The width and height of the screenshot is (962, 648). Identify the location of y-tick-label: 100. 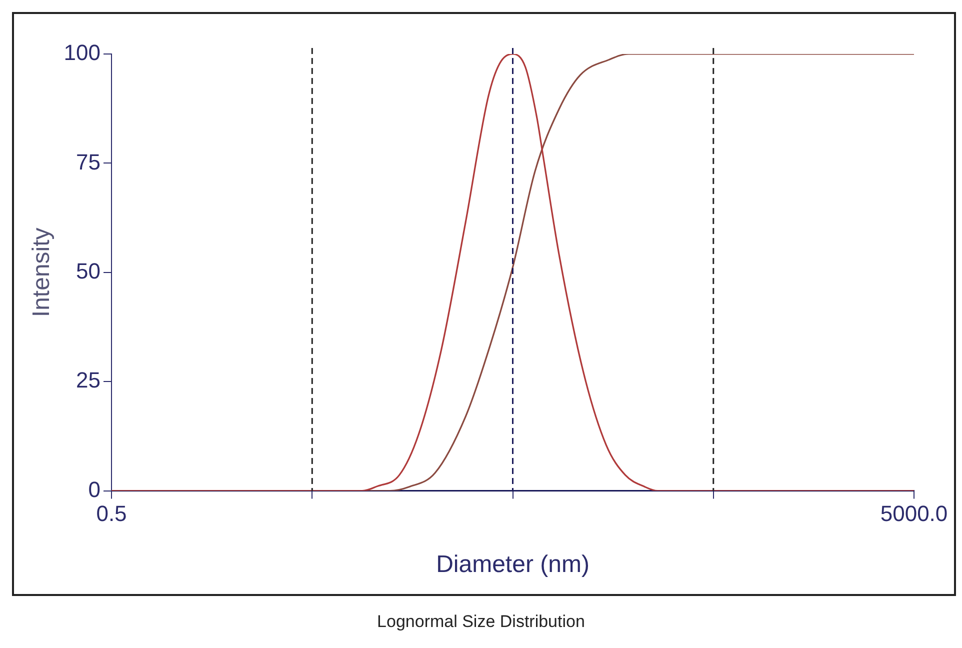
(82, 53).